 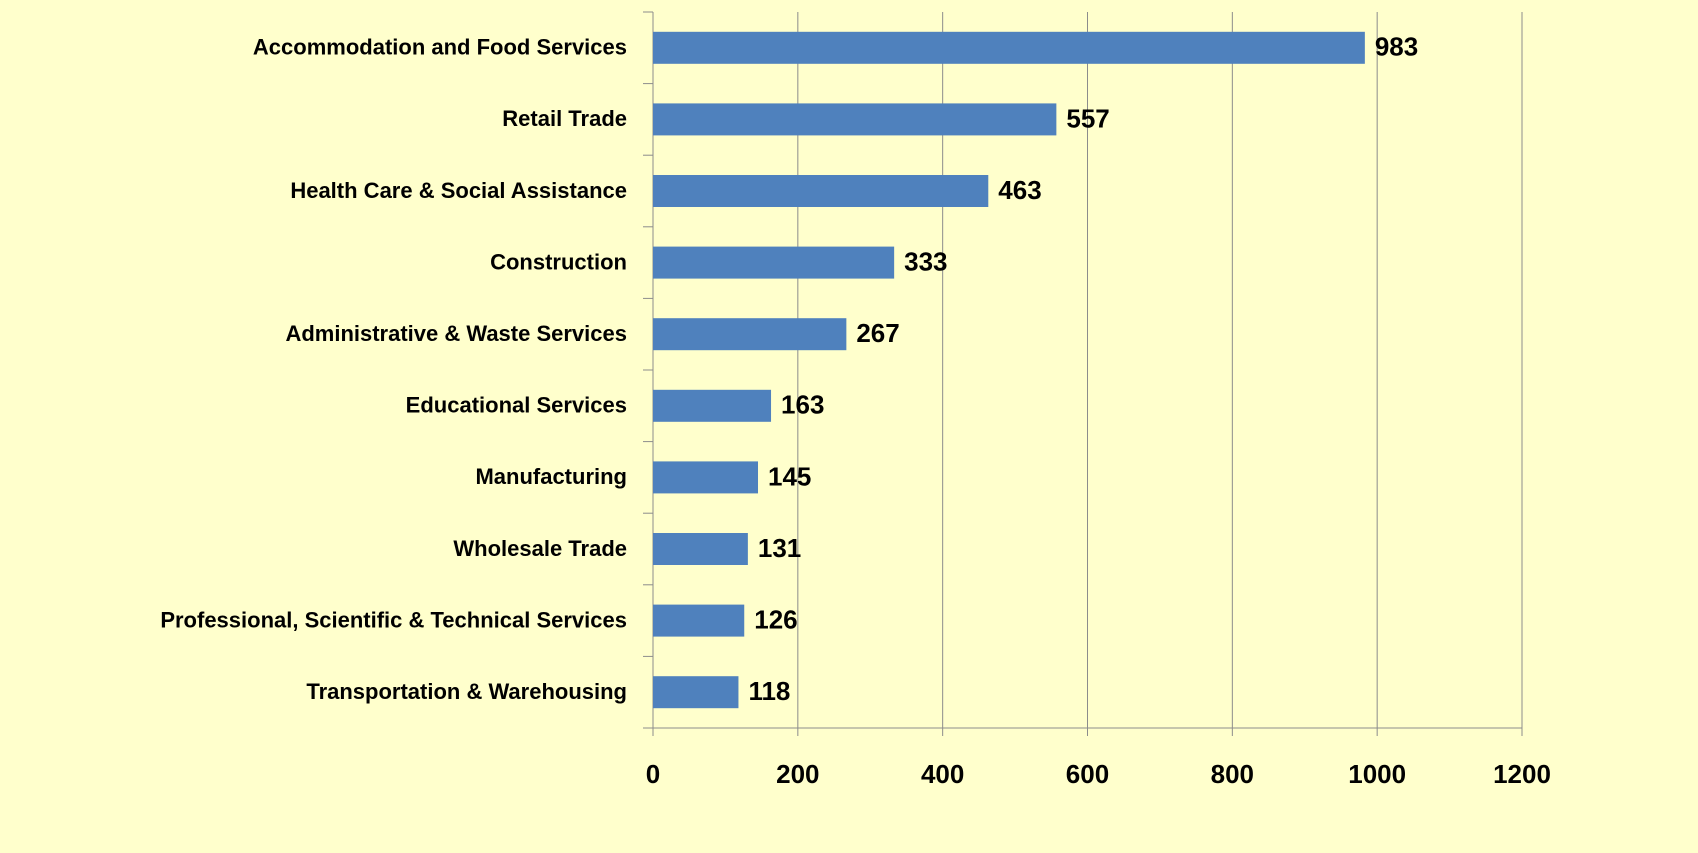 I want to click on x-tick-label: 200, so click(x=797, y=774).